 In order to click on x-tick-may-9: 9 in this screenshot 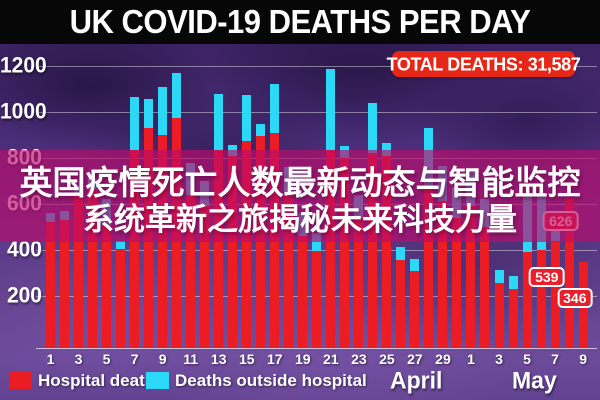, I will do `click(583, 359)`.